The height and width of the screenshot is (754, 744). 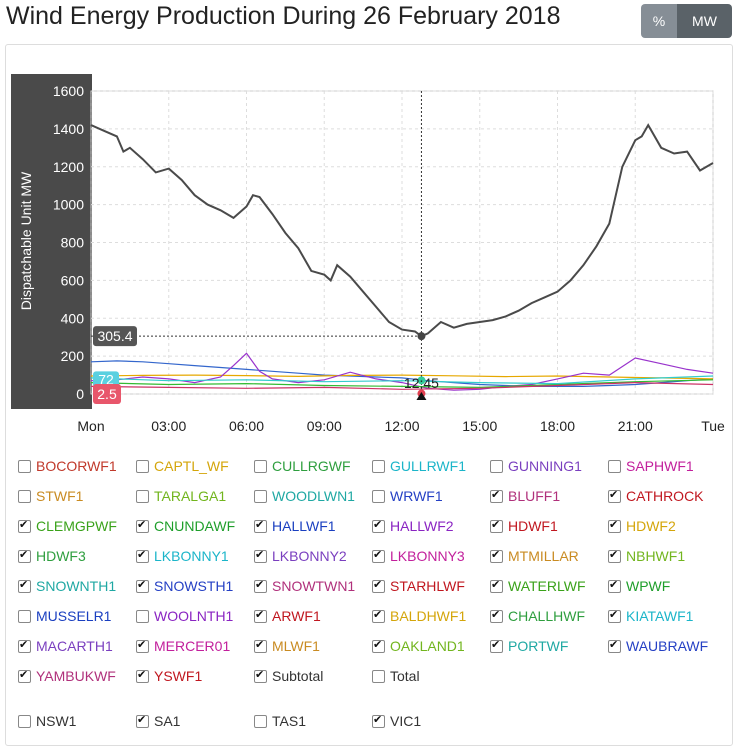 What do you see at coordinates (529, 646) in the screenshot?
I see `unit-checkbox-portwf: PORTWF` at bounding box center [529, 646].